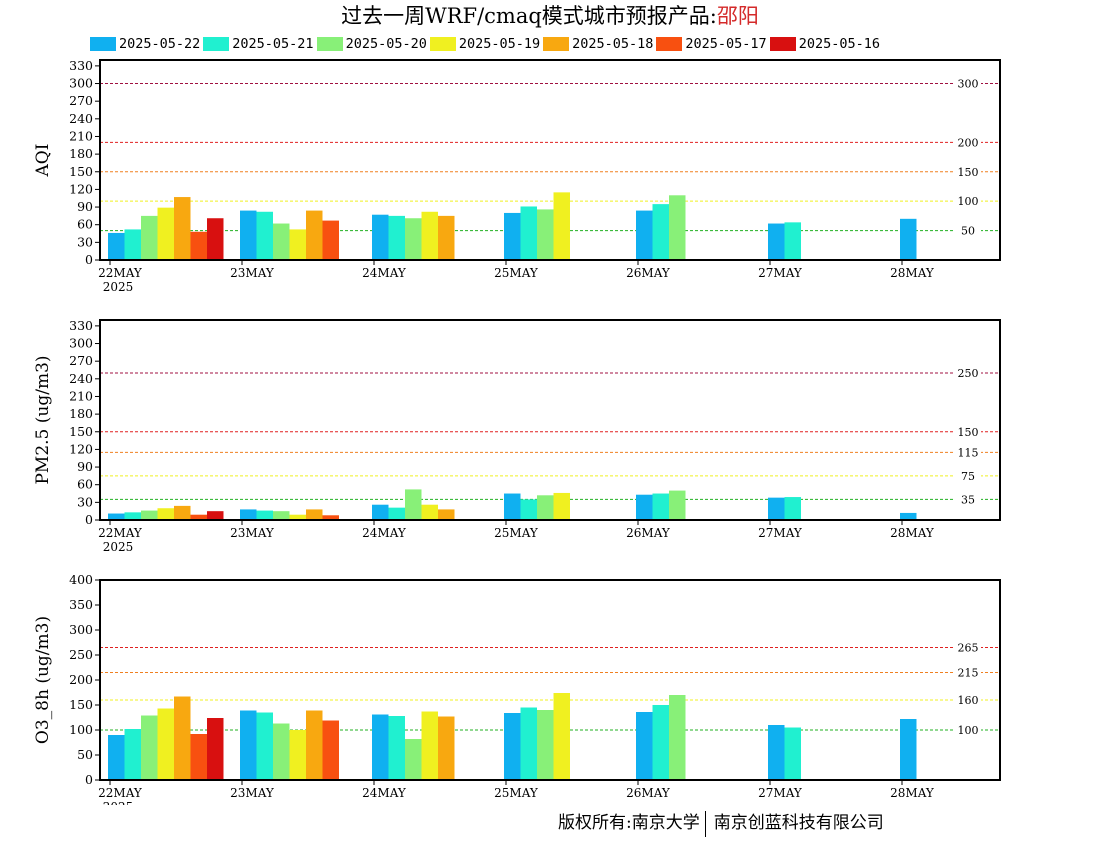  I want to click on copyright-right: 南京创蓝科技有限公司, so click(798, 823).